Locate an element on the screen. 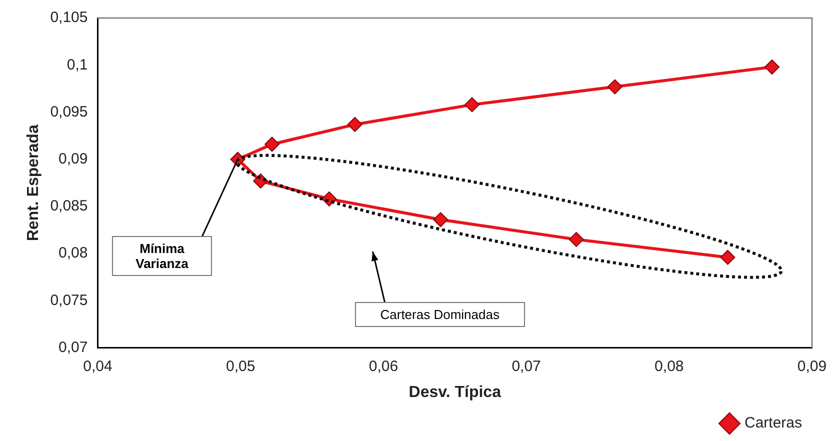 The width and height of the screenshot is (839, 441). callout-box: Carteras Dominadas is located at coordinates (439, 314).